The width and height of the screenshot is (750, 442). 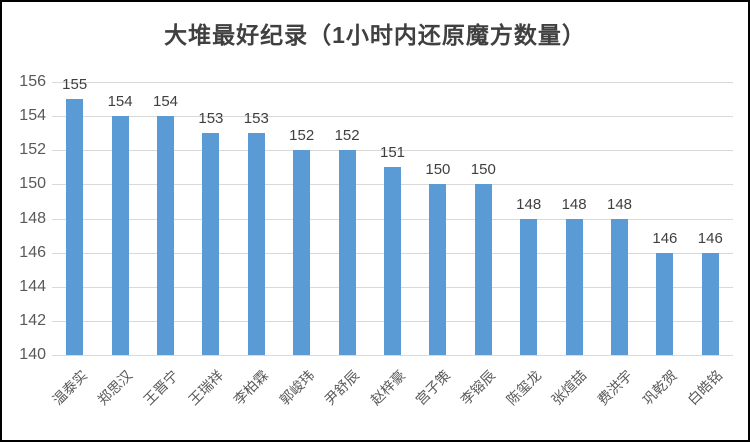 I want to click on y-axis-tick-label: 142, so click(x=32, y=320).